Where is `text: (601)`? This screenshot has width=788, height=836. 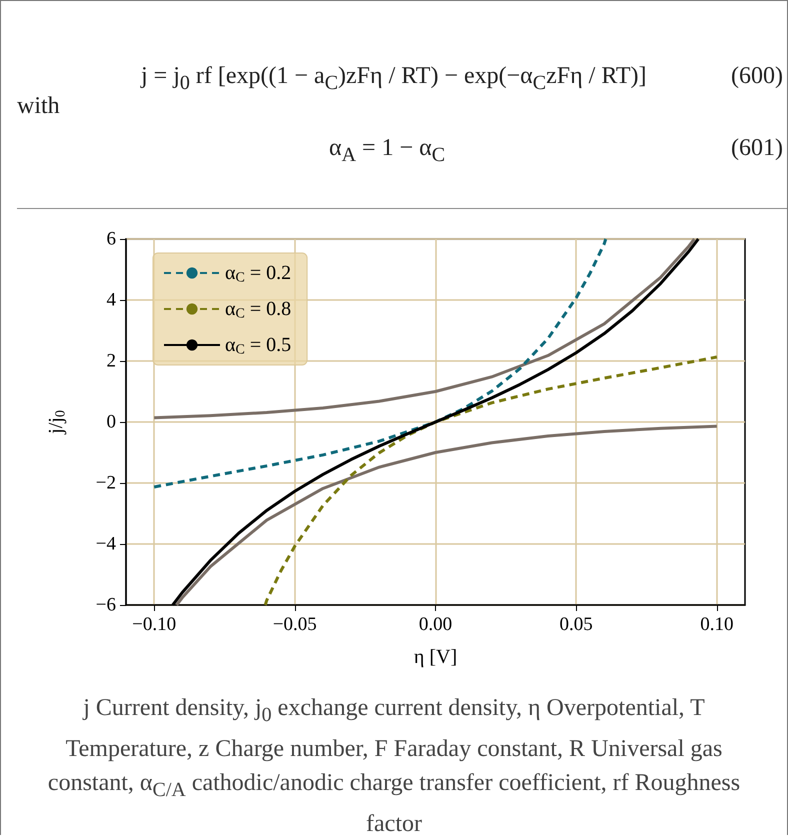
text: (601) is located at coordinates (757, 148).